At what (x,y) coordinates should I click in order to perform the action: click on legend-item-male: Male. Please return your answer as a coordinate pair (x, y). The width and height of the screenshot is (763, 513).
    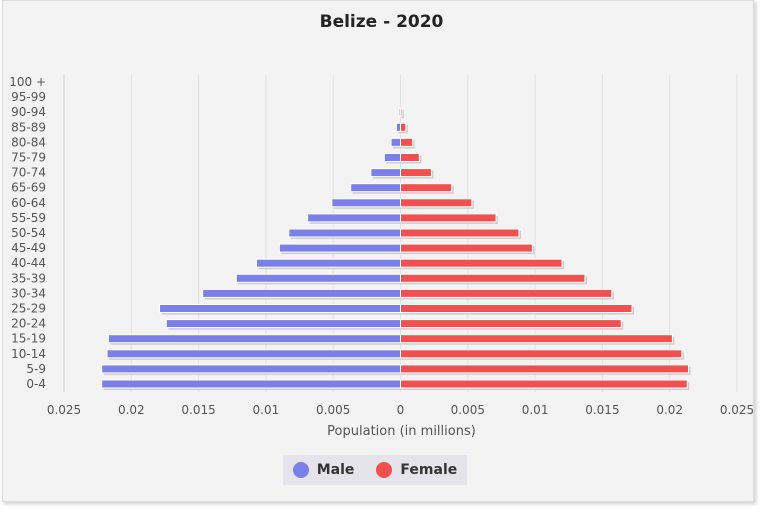
    Looking at the image, I should click on (323, 470).